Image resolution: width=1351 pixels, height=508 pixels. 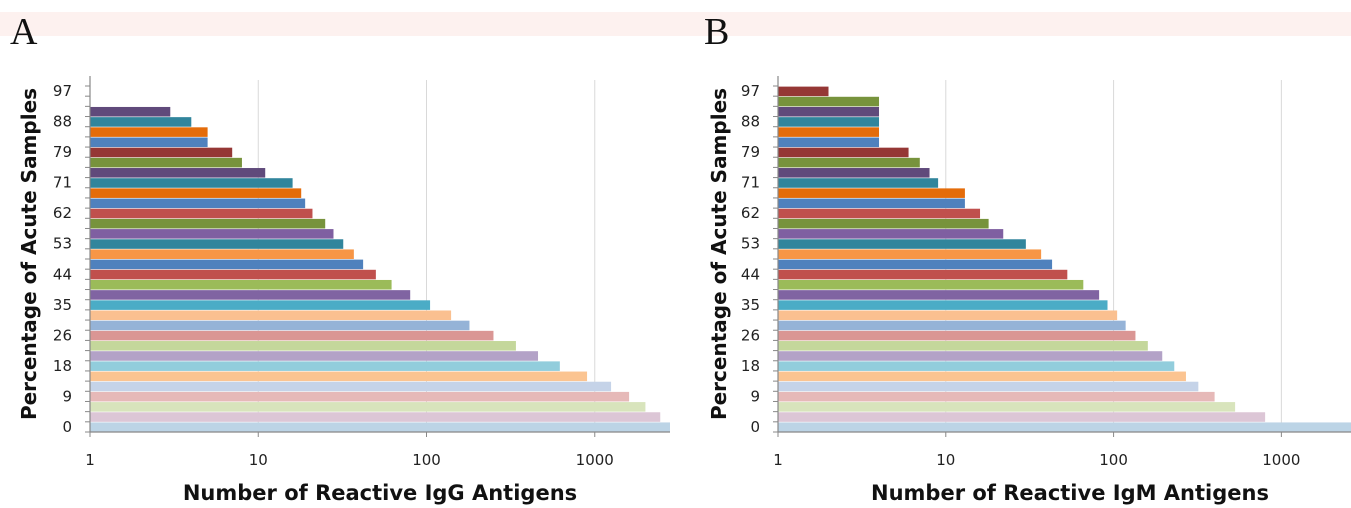 What do you see at coordinates (755, 396) in the screenshot?
I see `y-tick-label: 9` at bounding box center [755, 396].